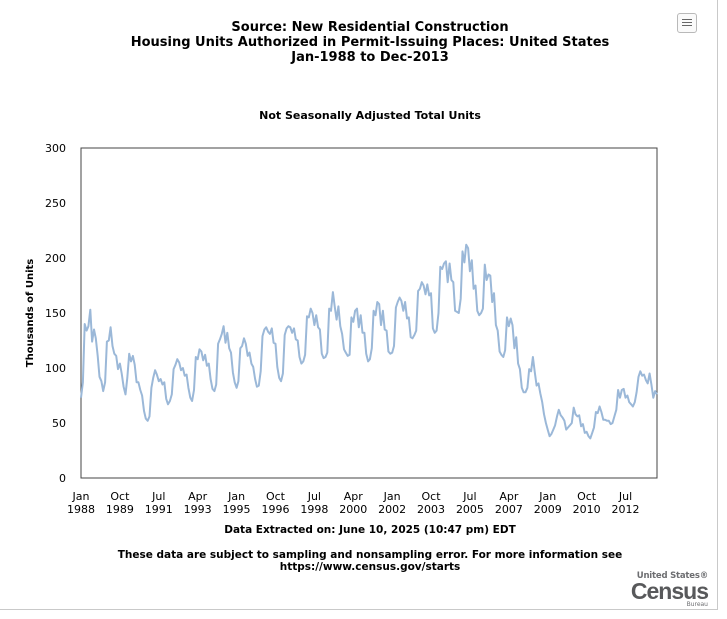 The image size is (727, 619). What do you see at coordinates (353, 509) in the screenshot?
I see `x-tick-year-label: 2000` at bounding box center [353, 509].